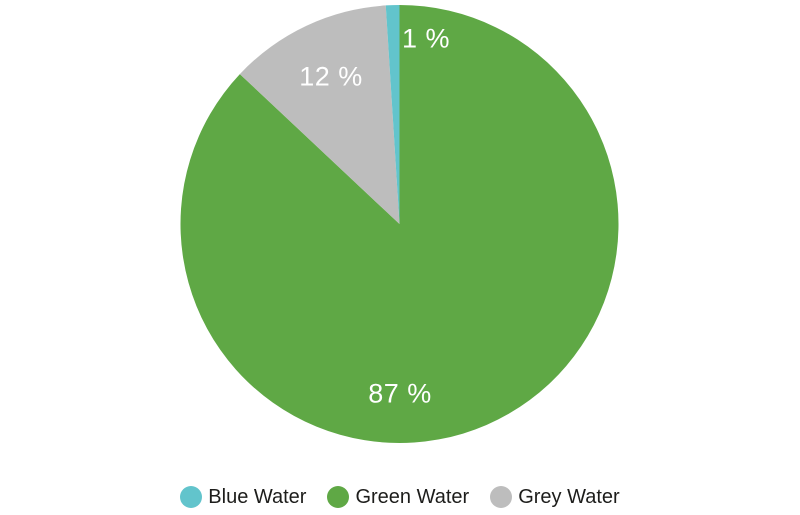 This screenshot has height=515, width=800. I want to click on pie-slice-blue-water, so click(392, 114).